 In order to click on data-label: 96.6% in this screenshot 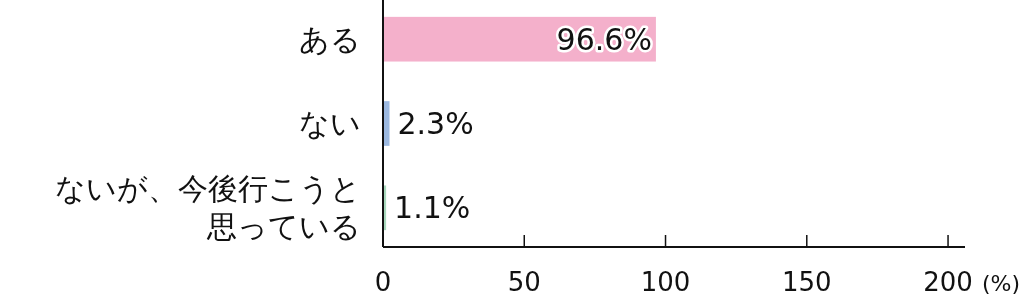, I will do `click(604, 39)`.